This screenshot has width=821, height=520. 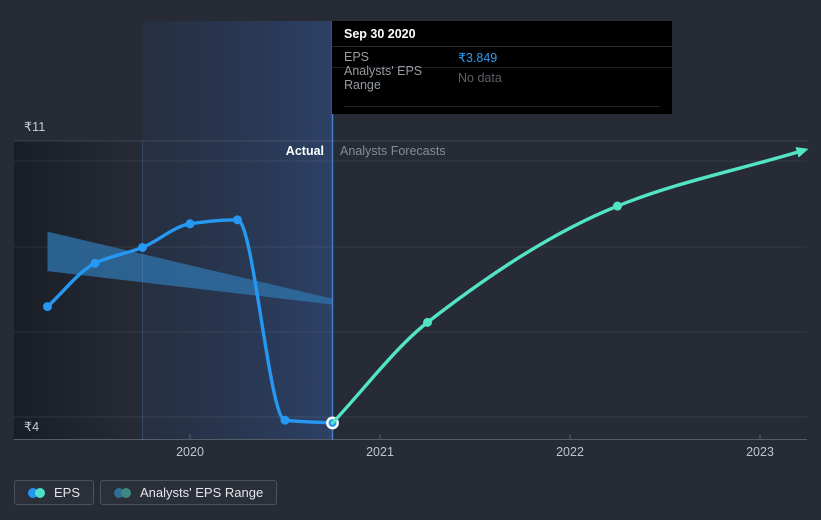 What do you see at coordinates (502, 106) in the screenshot?
I see `tooltip-footer-divider` at bounding box center [502, 106].